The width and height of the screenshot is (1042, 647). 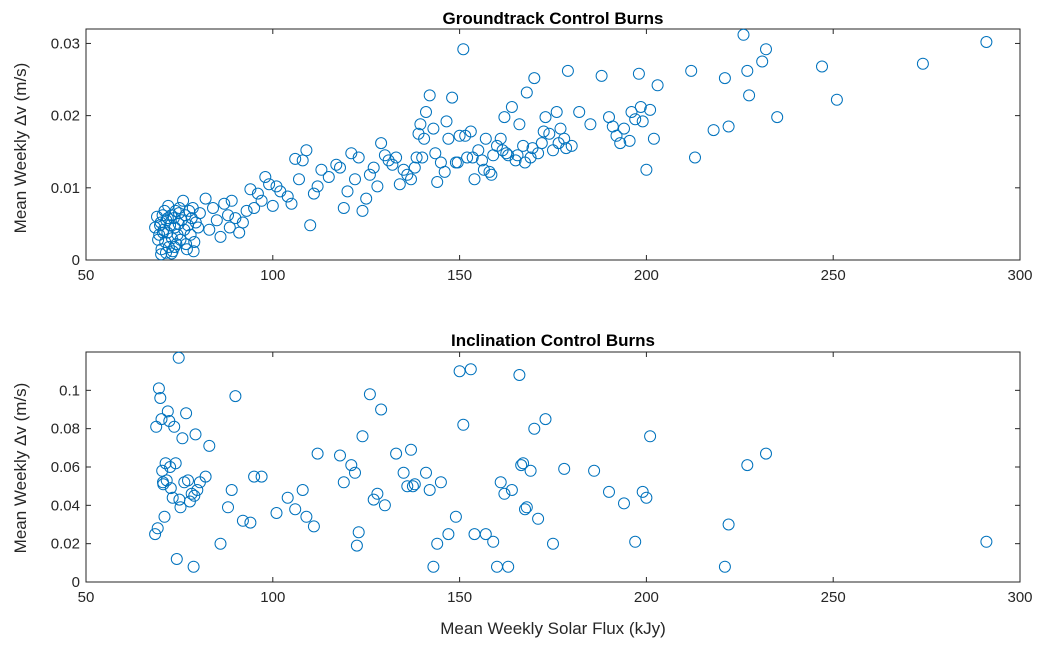 What do you see at coordinates (65, 188) in the screenshot?
I see `groundtrack-y-tick-label: 0.01` at bounding box center [65, 188].